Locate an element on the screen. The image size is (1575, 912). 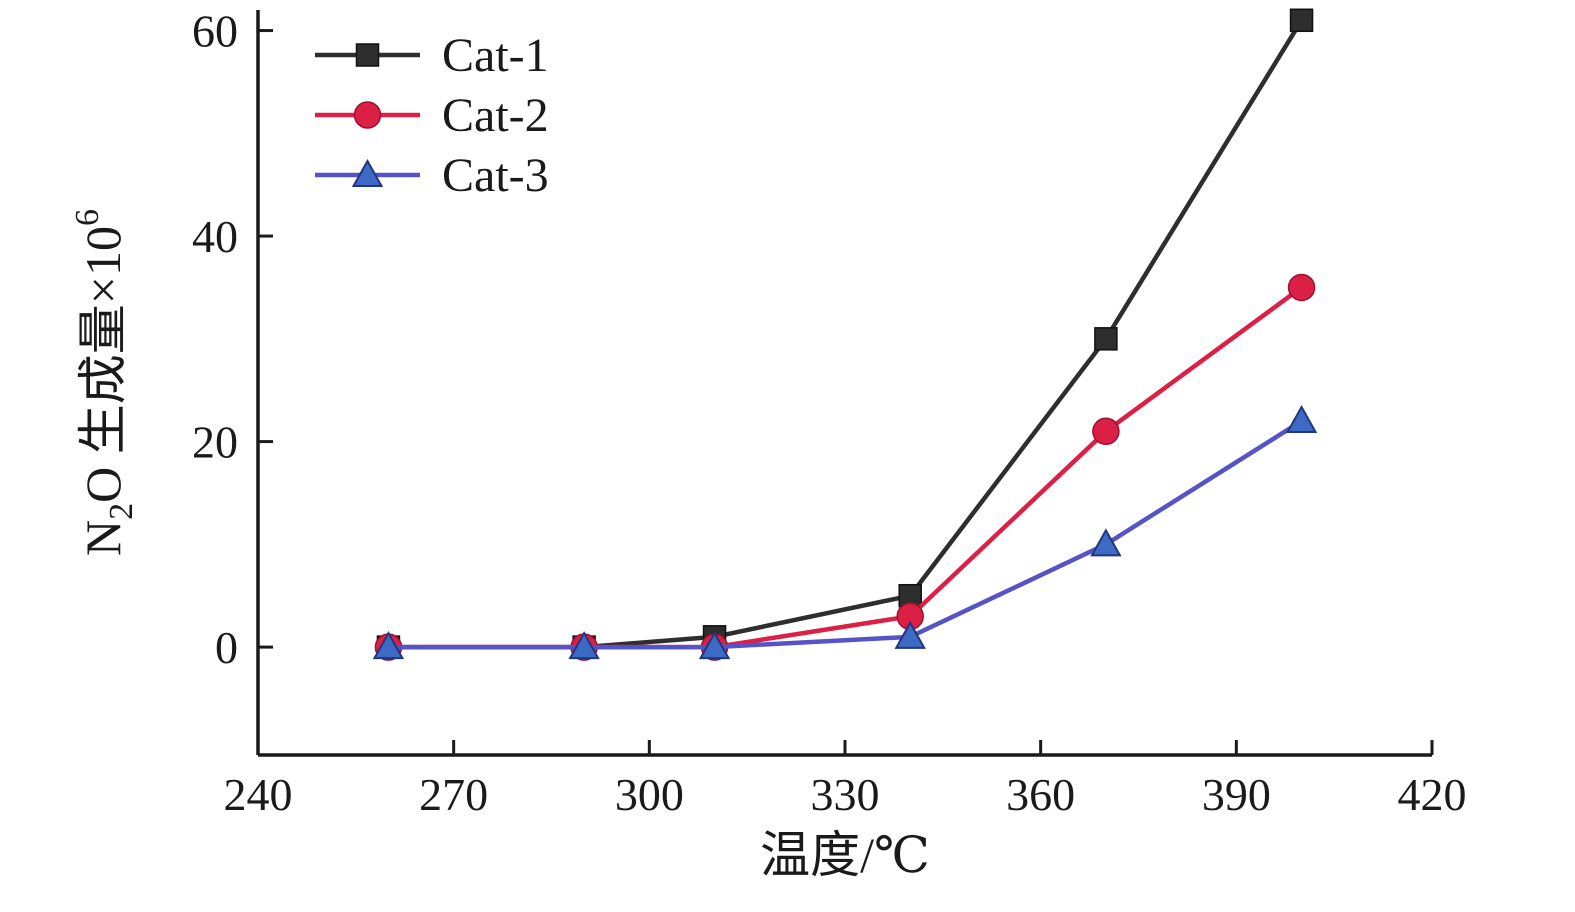
legend-label-cat-1: Cat-1 is located at coordinates (495, 55).